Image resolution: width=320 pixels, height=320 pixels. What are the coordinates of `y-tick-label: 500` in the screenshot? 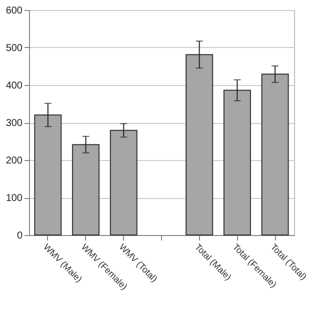 It's located at (14, 48).